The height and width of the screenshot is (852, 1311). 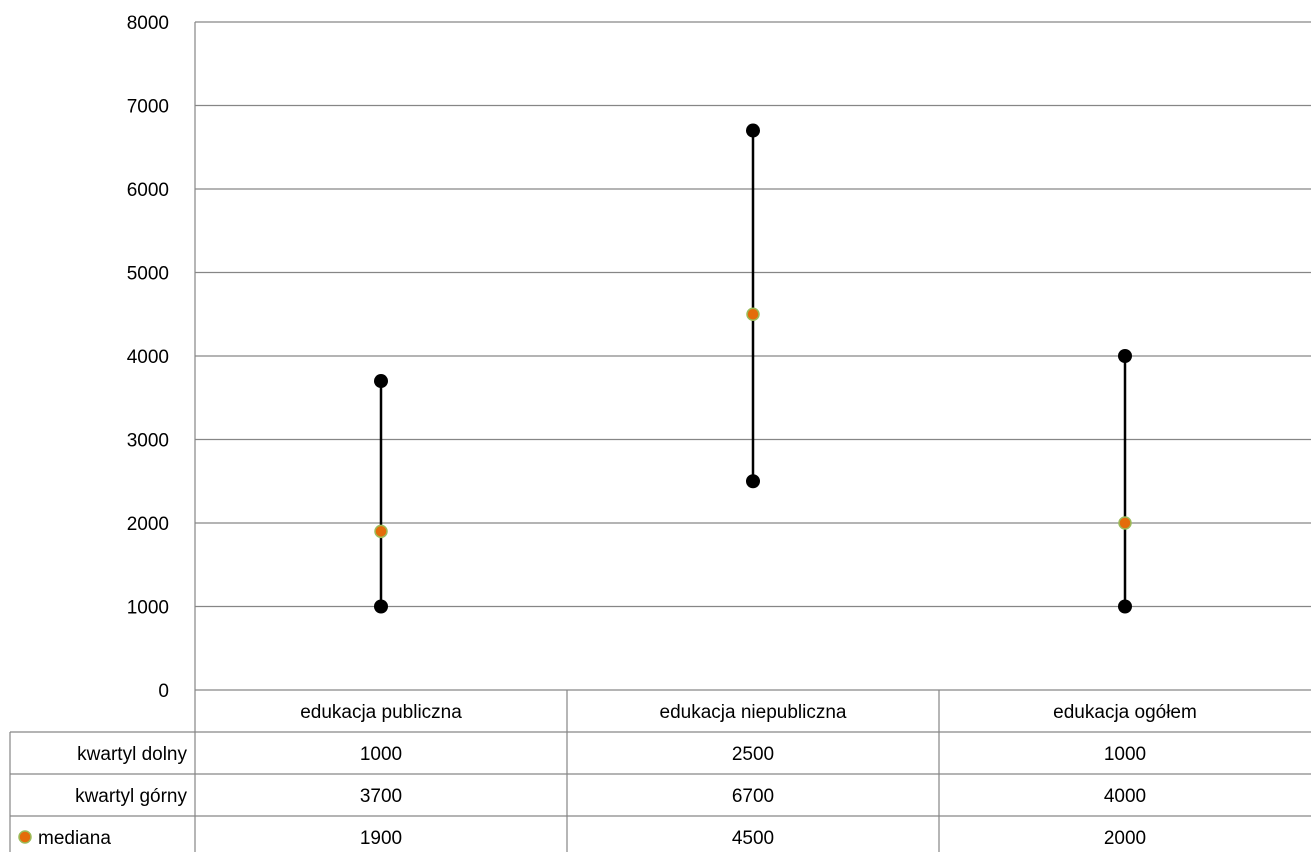 I want to click on table-value: 4000, so click(x=1125, y=796).